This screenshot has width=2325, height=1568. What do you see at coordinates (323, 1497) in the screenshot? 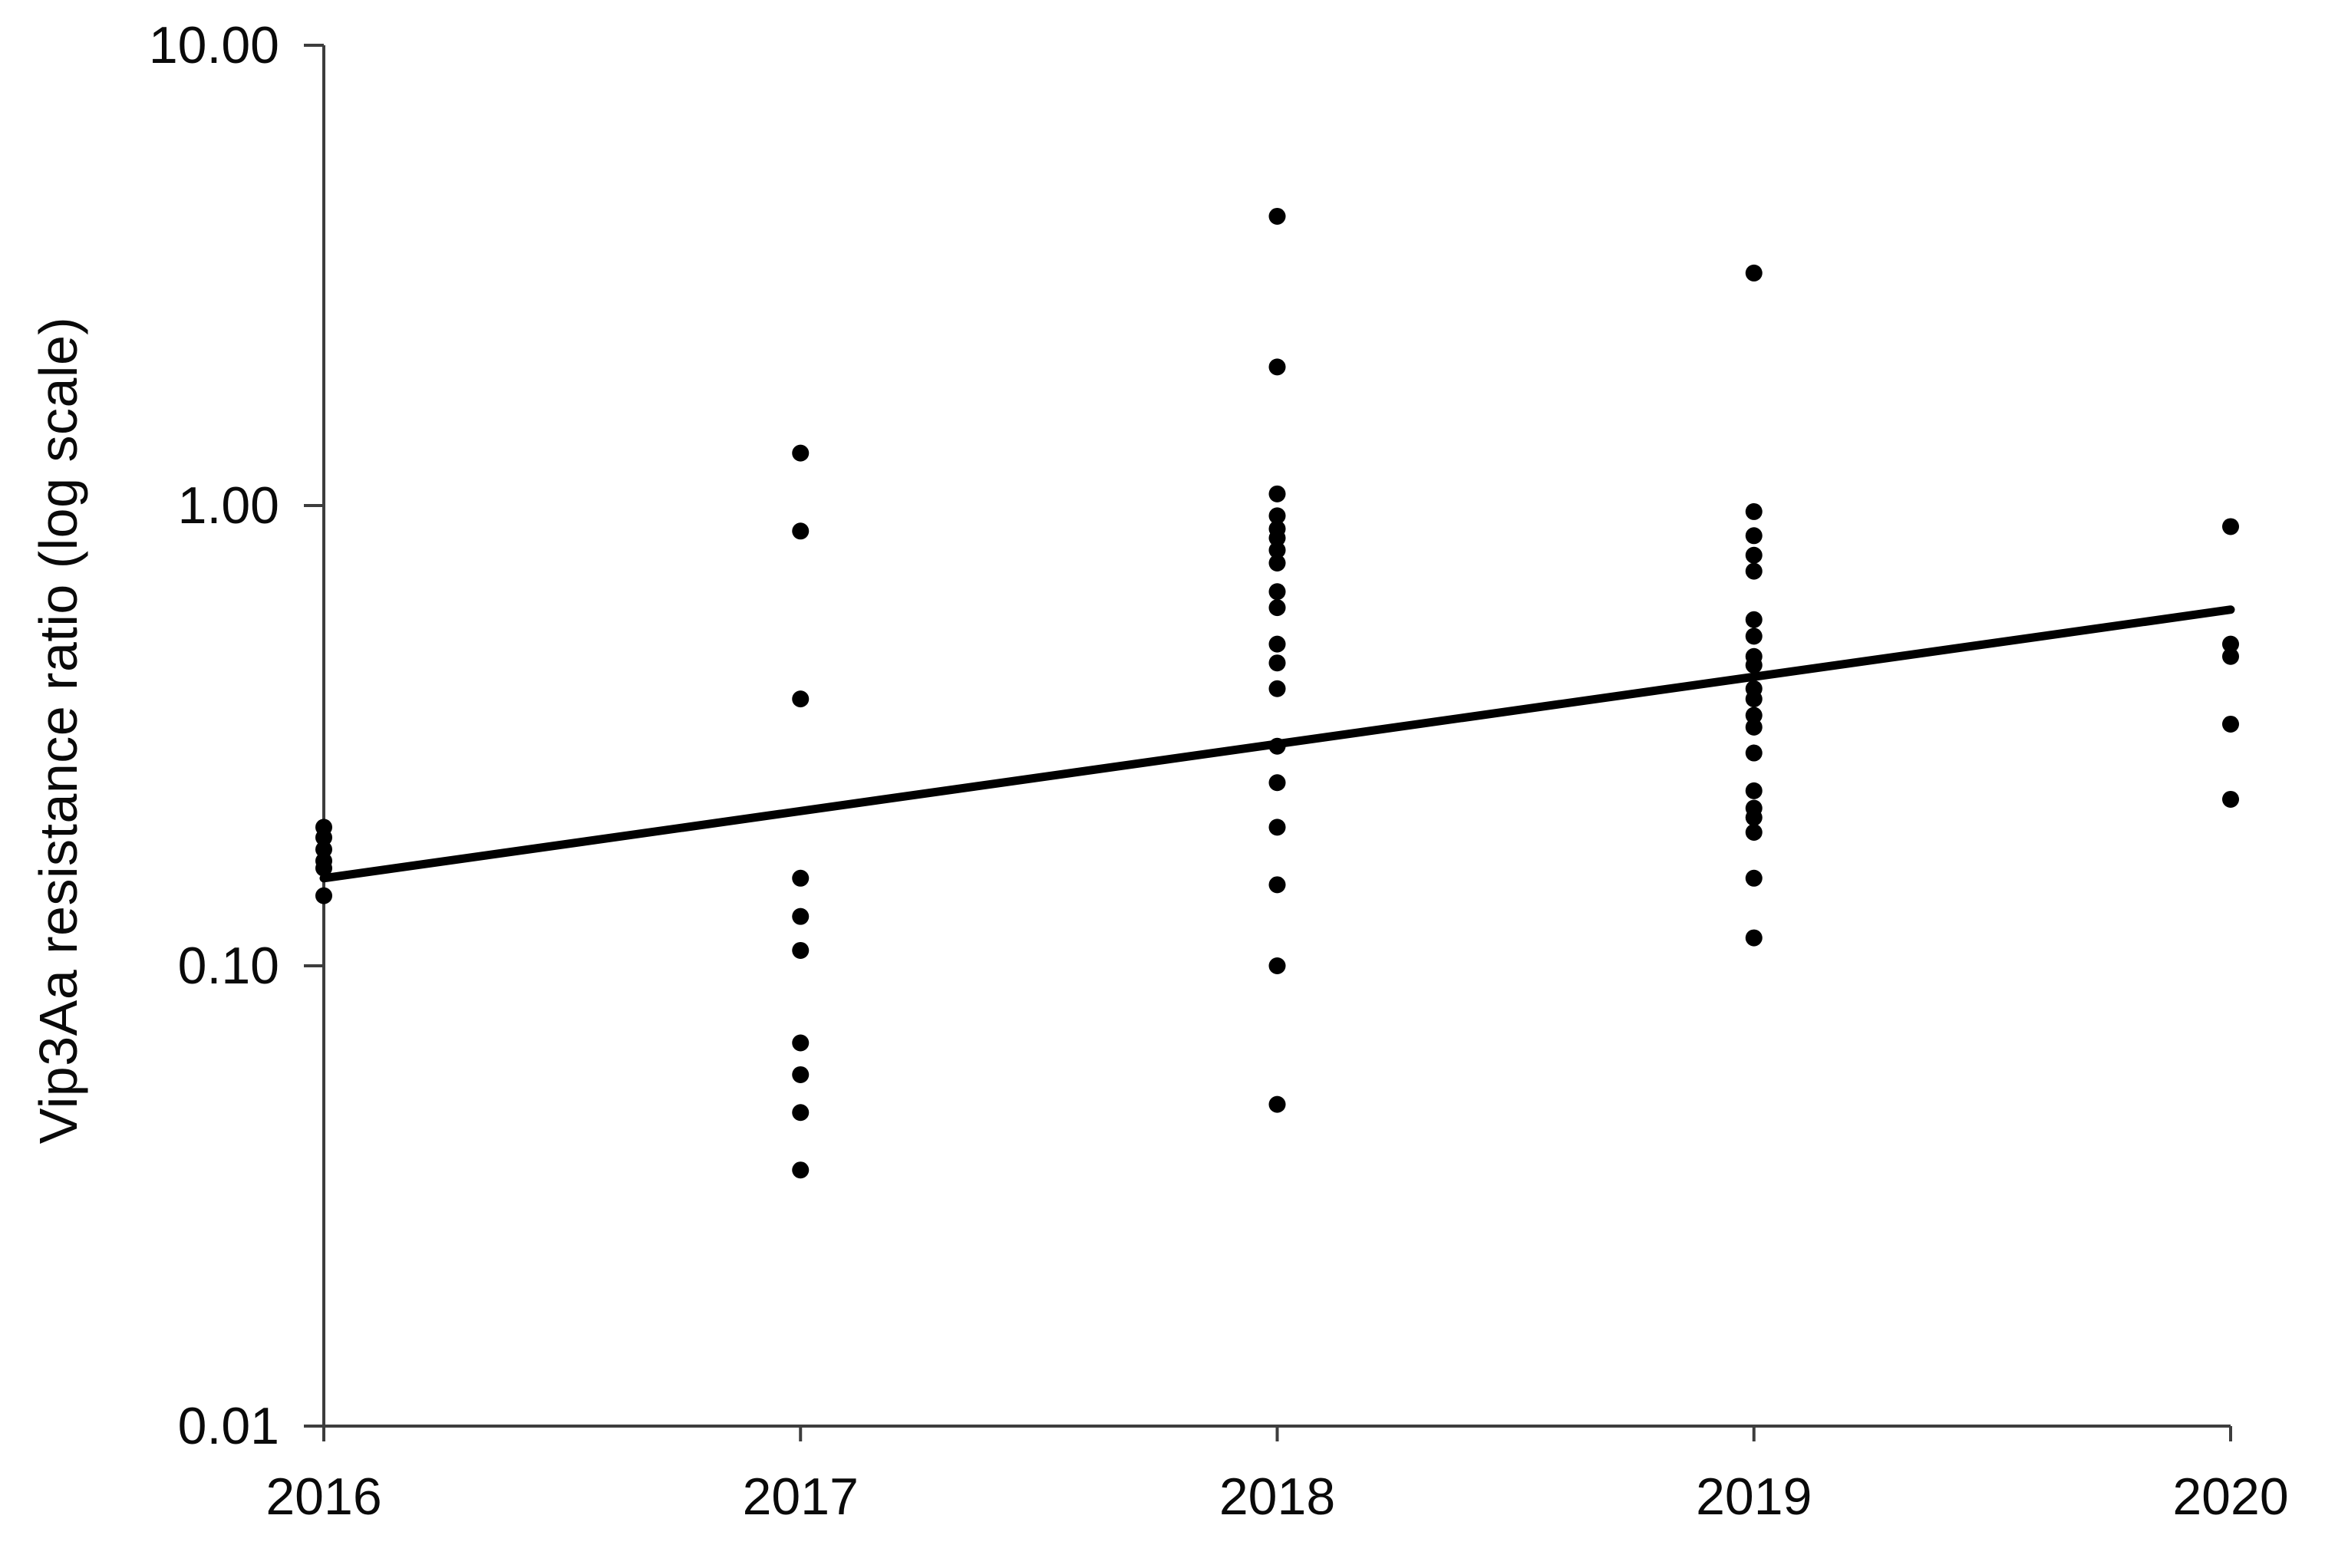
I see `x-tick-label: 2016` at bounding box center [323, 1497].